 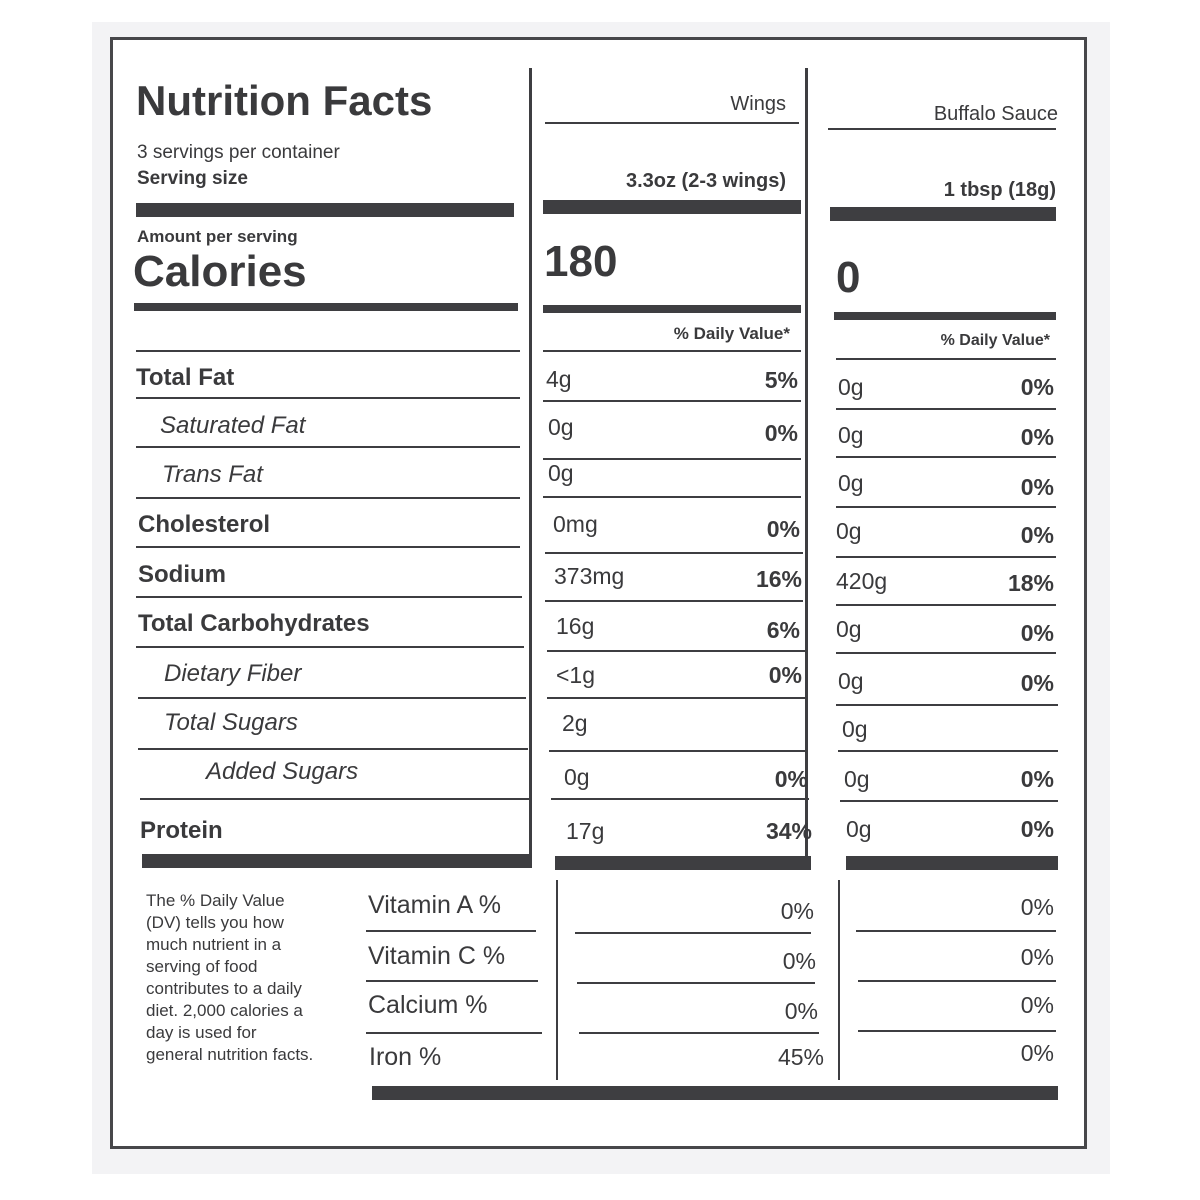 What do you see at coordinates (1030, 583) in the screenshot?
I see `sauce-dv: 18%` at bounding box center [1030, 583].